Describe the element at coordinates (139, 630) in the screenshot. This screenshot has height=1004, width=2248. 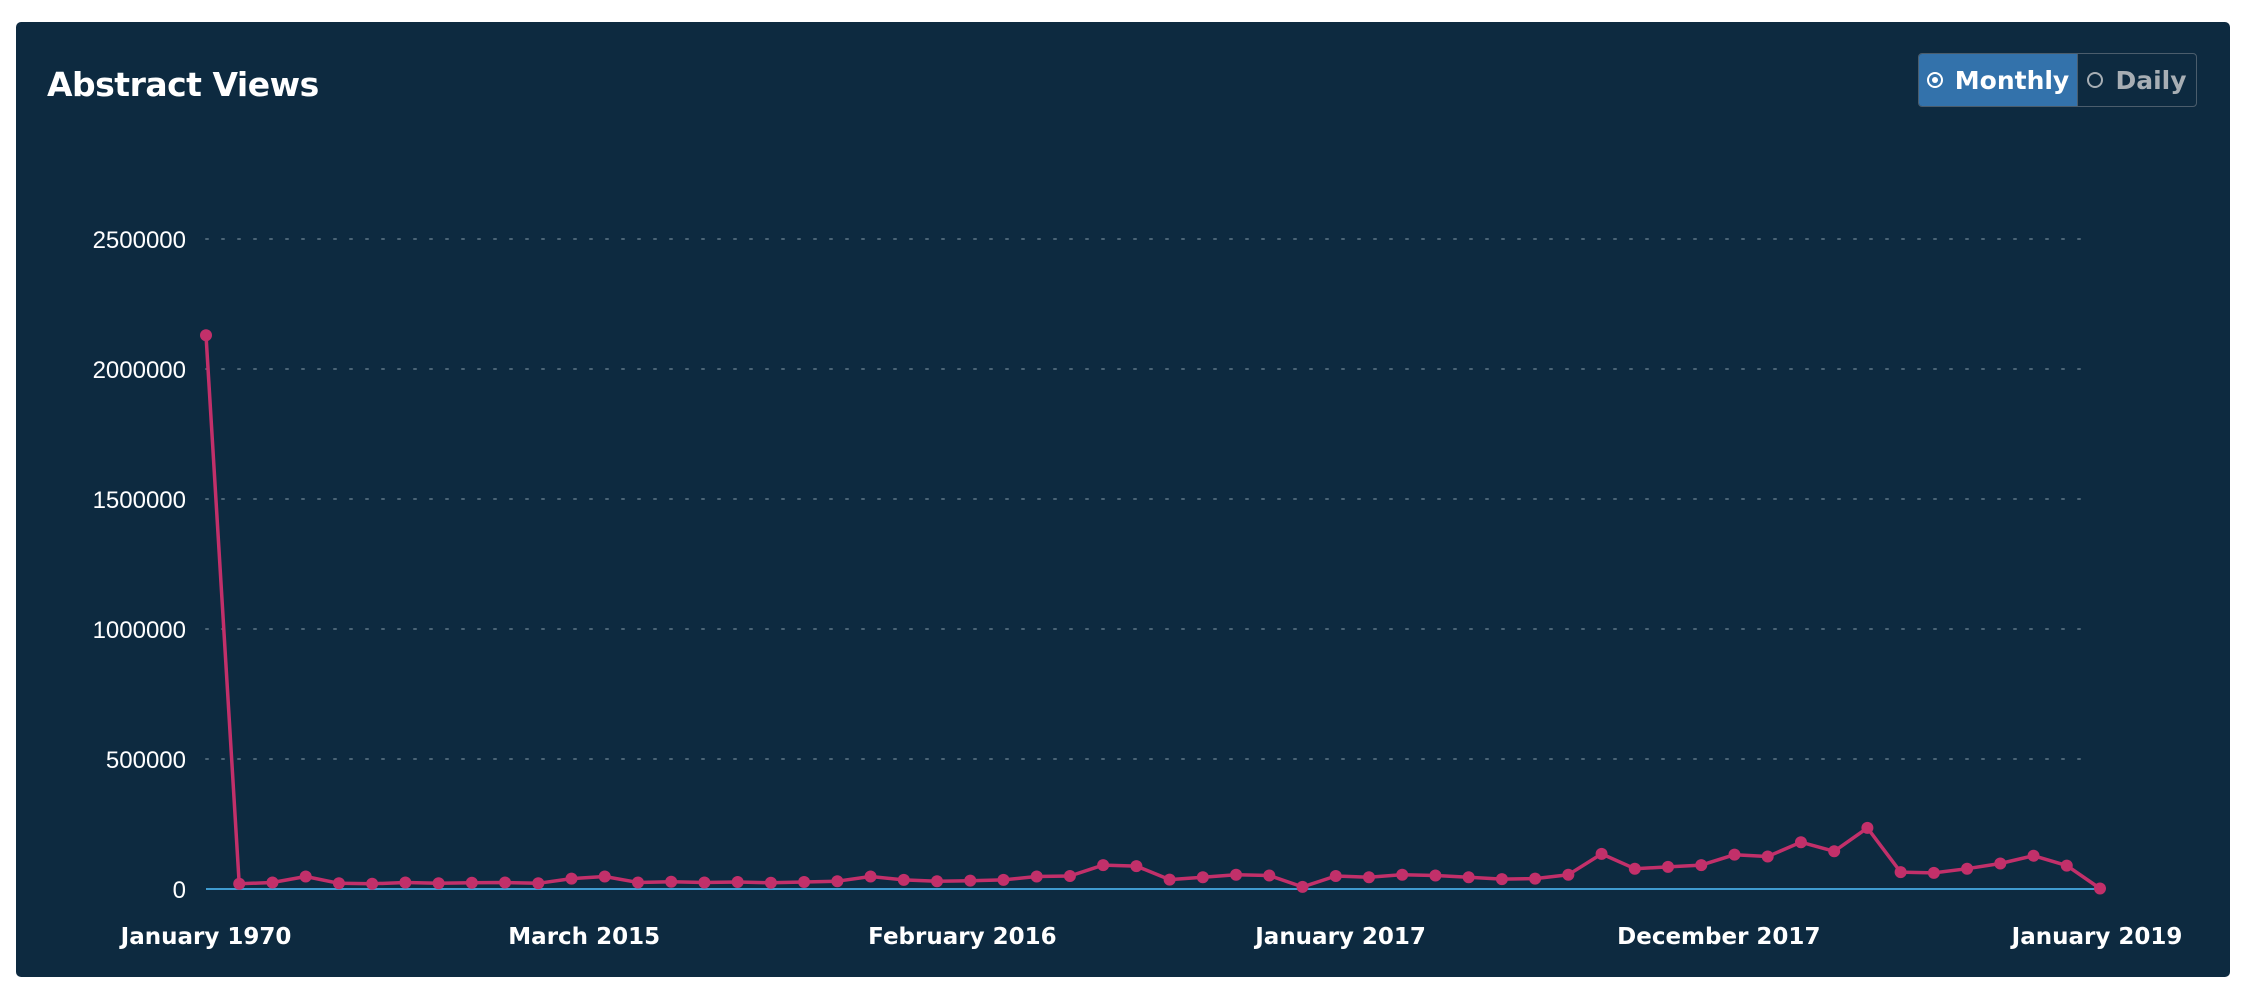
I see `y-tick-label: 1000000` at that location.